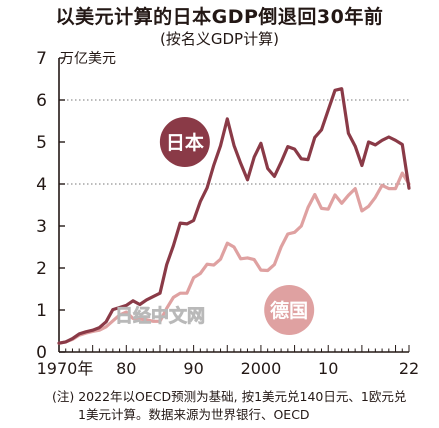 This screenshot has height=428, width=439. Describe the element at coordinates (41, 59) in the screenshot. I see `y-tick-label: 7` at that location.